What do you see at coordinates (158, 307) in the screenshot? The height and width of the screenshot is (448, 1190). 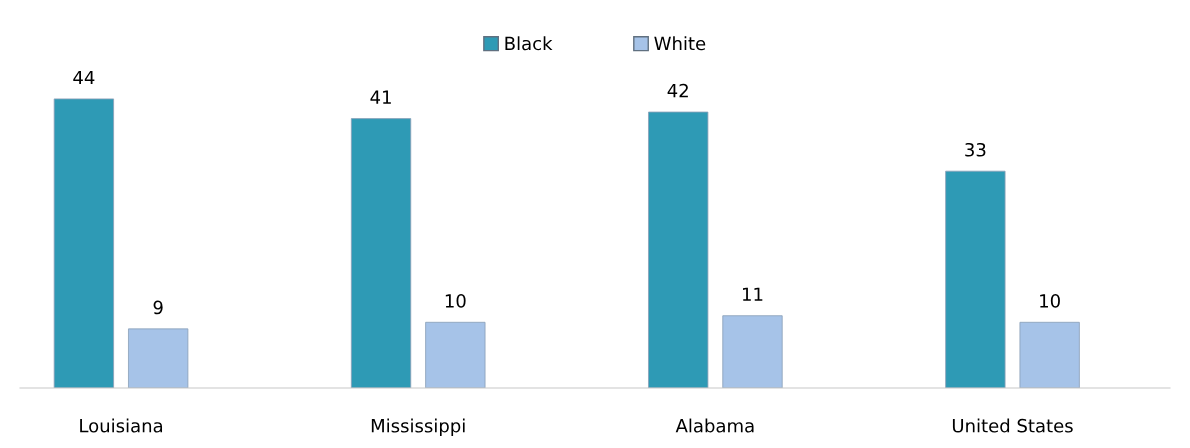 I see `data-label: 9` at bounding box center [158, 307].